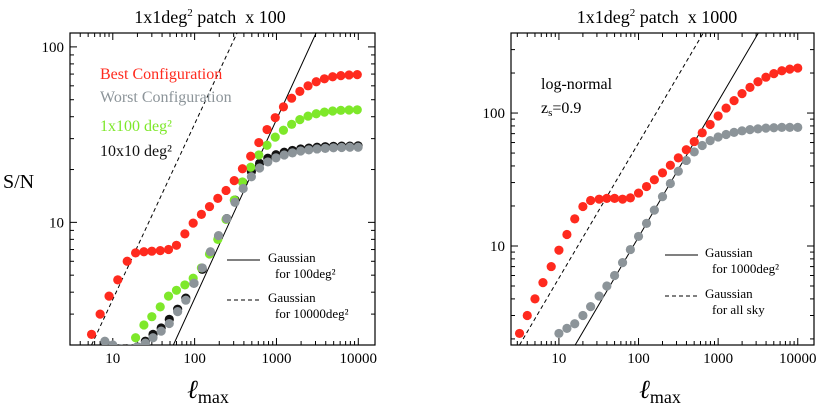 The image size is (817, 404). Describe the element at coordinates (194, 359) in the screenshot. I see `x-tick-label: 100` at that location.